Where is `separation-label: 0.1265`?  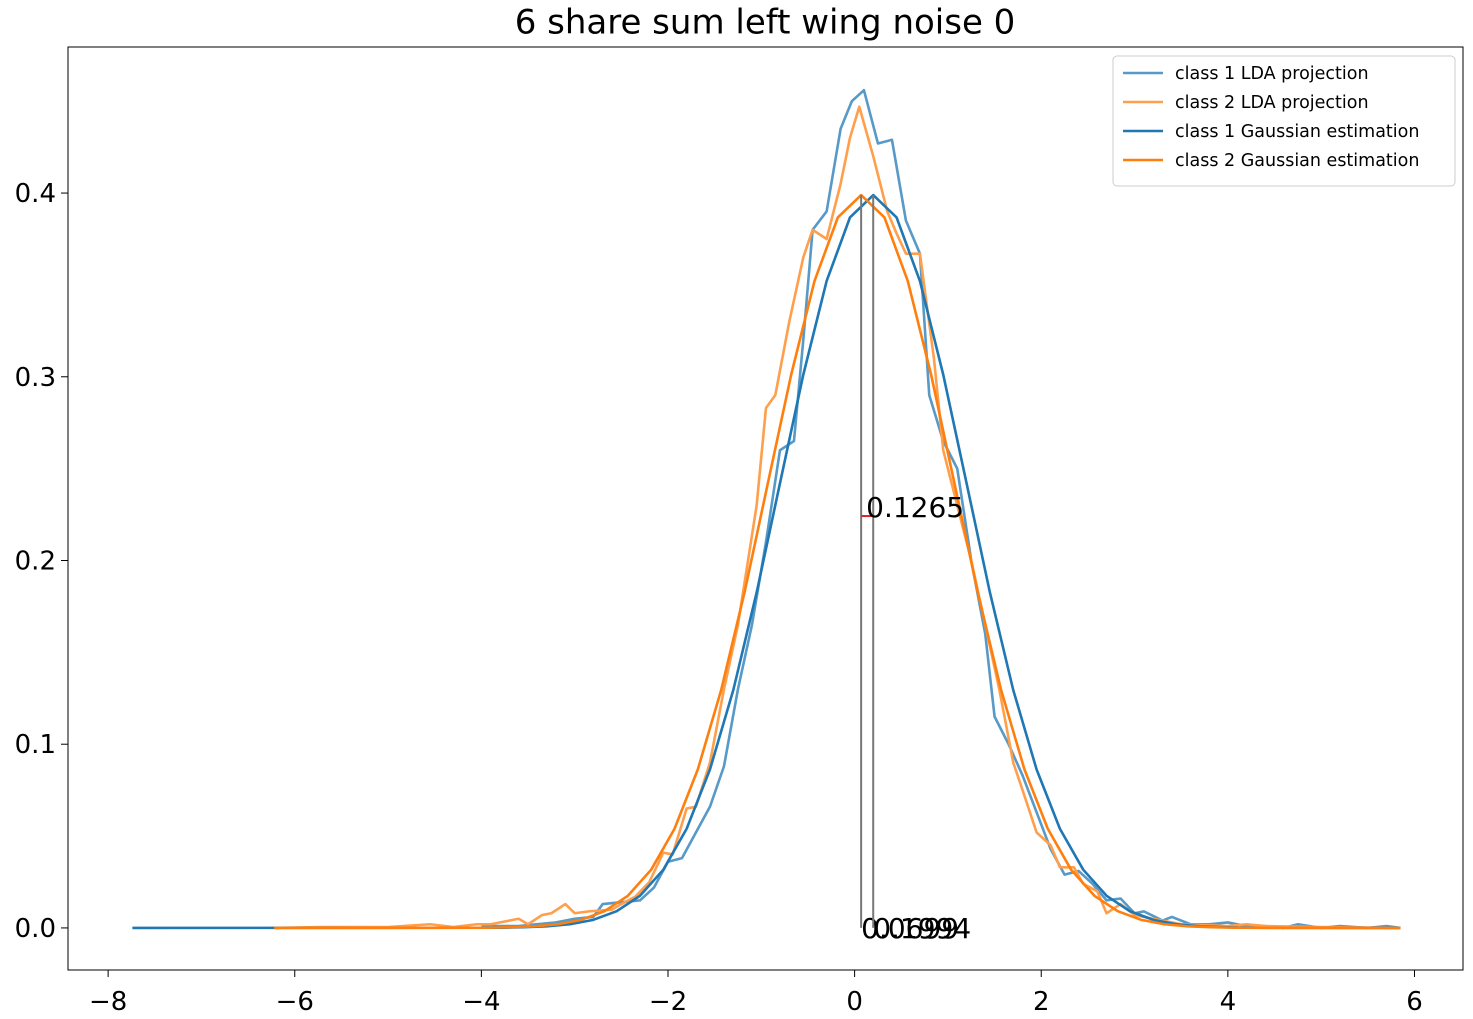 separation-label: 0.1265 is located at coordinates (915, 507).